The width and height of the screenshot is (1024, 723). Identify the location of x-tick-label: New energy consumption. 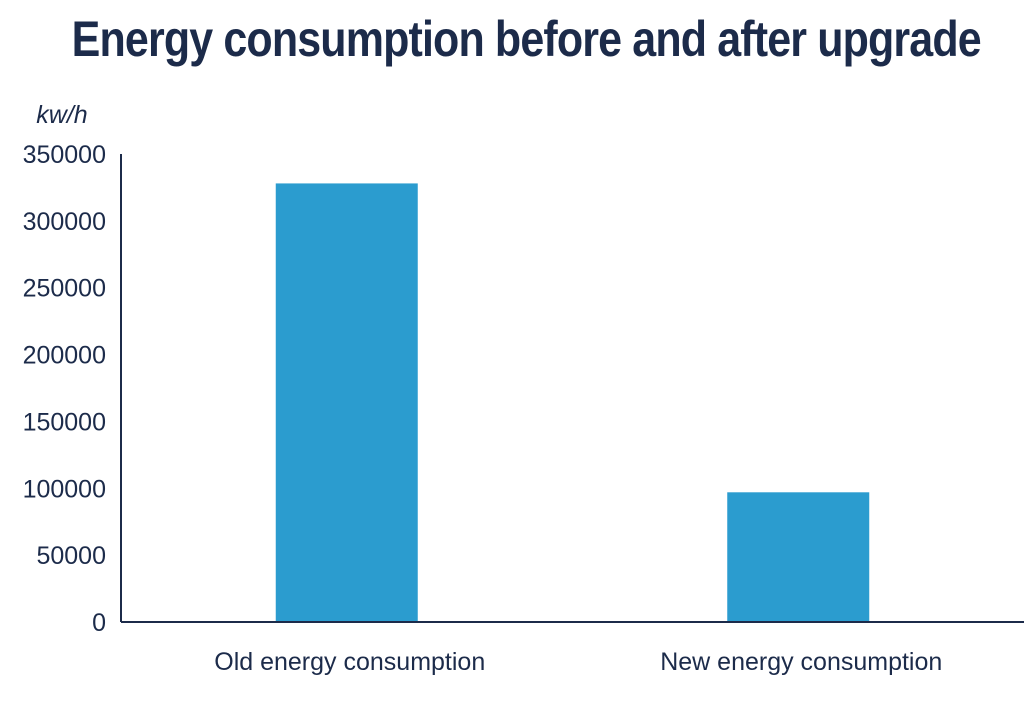
(801, 662).